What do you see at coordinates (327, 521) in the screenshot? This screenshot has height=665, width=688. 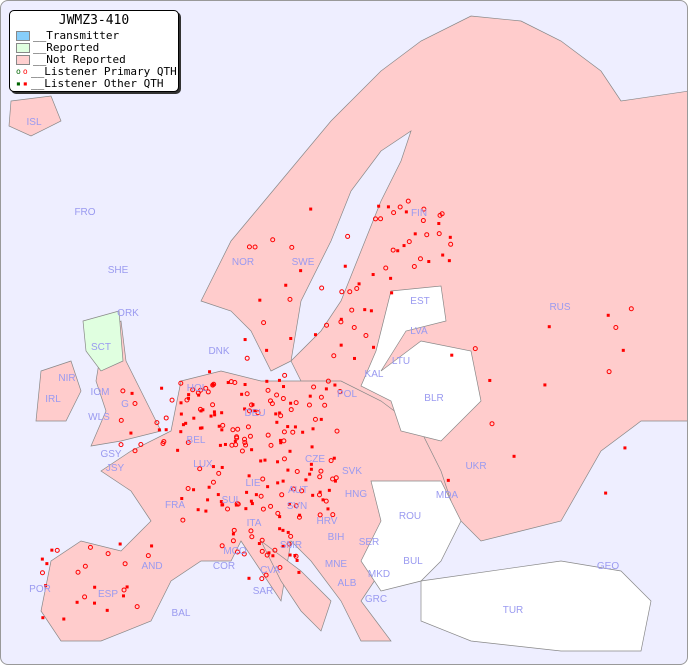 I see `country-label-hrv: HRV` at bounding box center [327, 521].